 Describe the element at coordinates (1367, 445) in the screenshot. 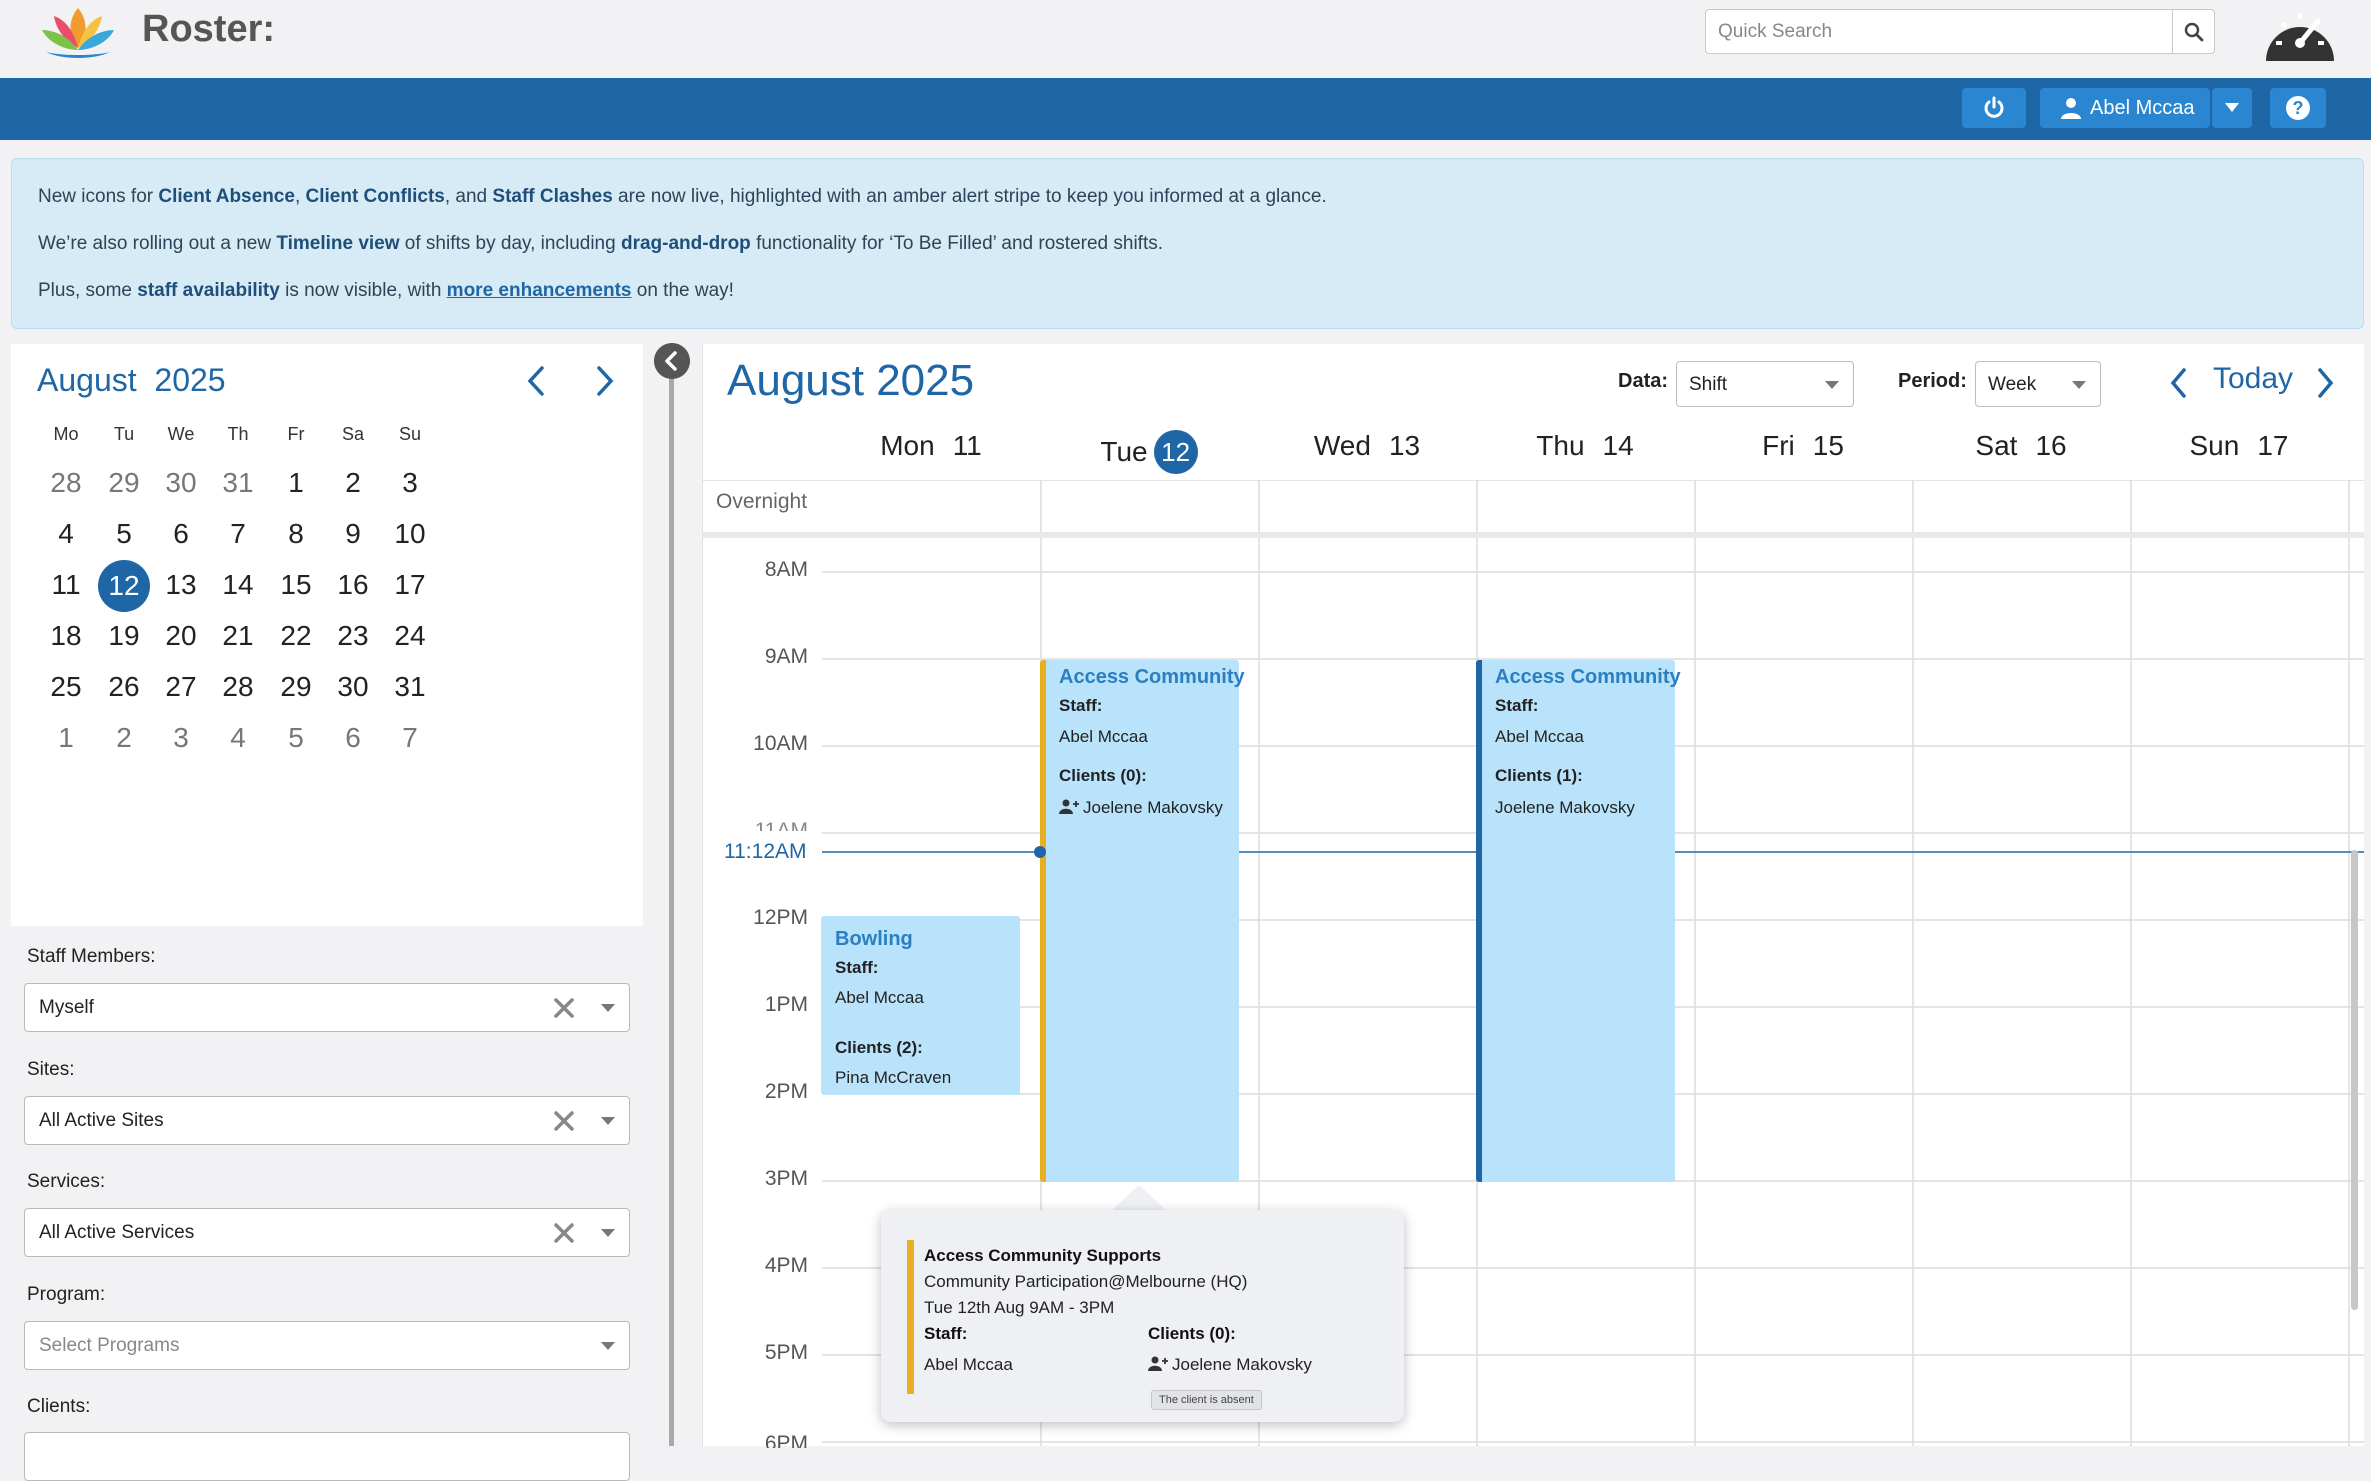

I see `day-header-wed: Wed 13` at that location.